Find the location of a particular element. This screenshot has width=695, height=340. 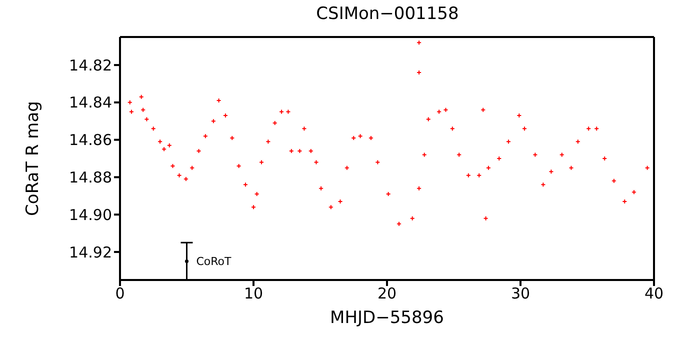

y-axis-title: CoRaT R mag is located at coordinates (33, 158).